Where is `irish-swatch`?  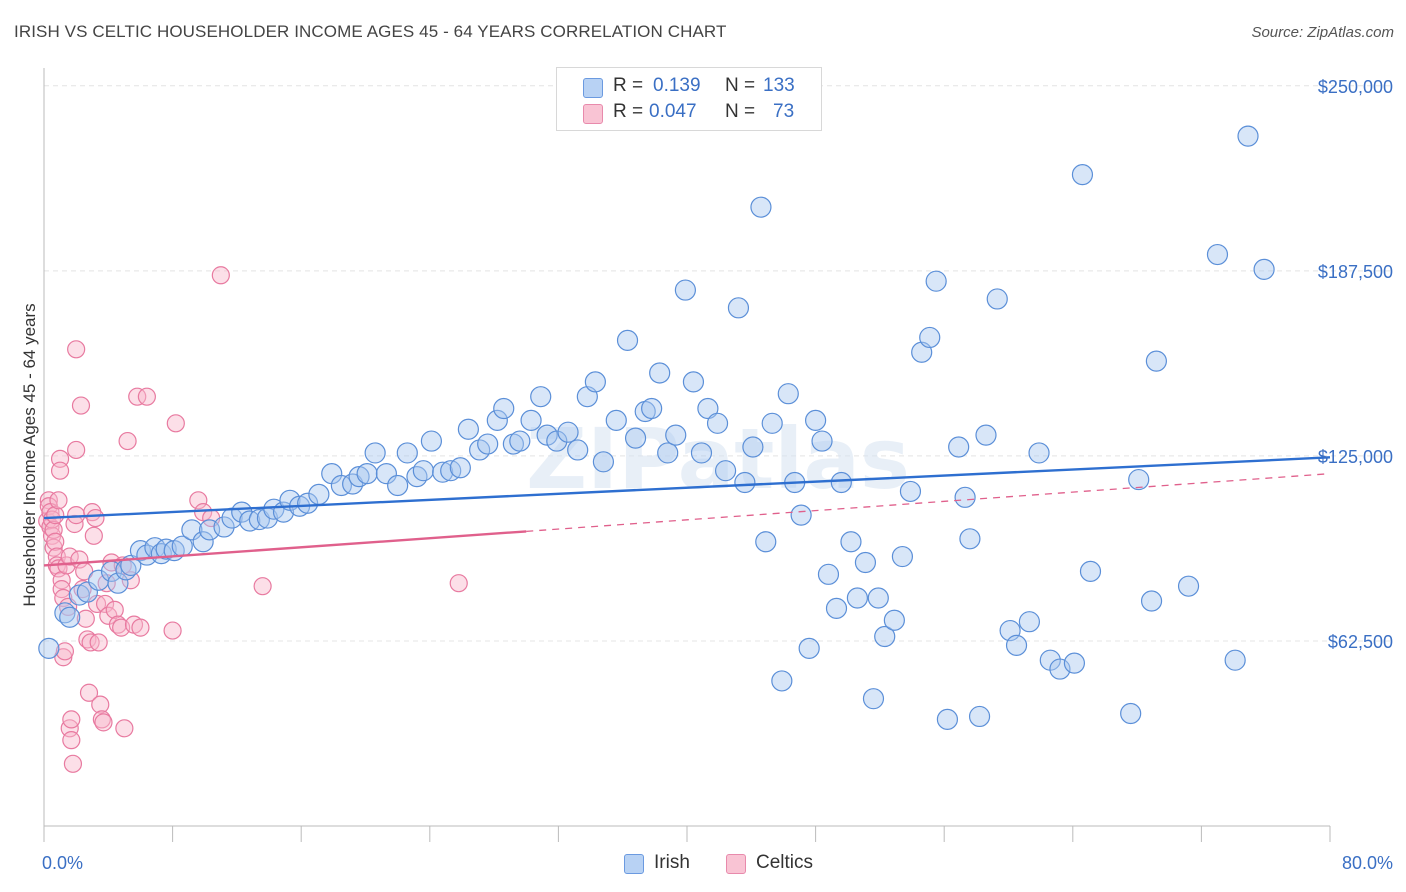 irish-swatch is located at coordinates (593, 88).